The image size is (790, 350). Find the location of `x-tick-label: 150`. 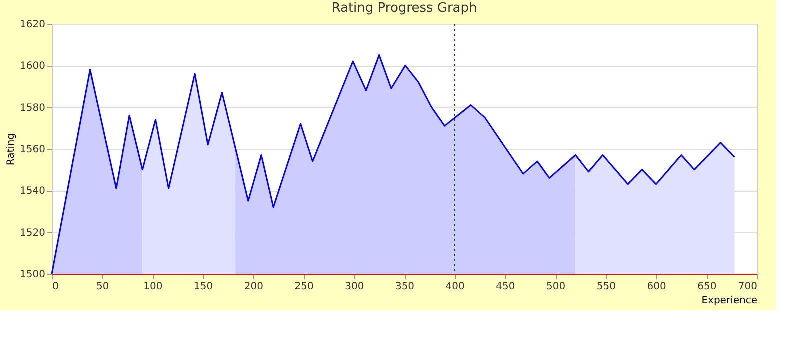

x-tick-label: 150 is located at coordinates (204, 287).